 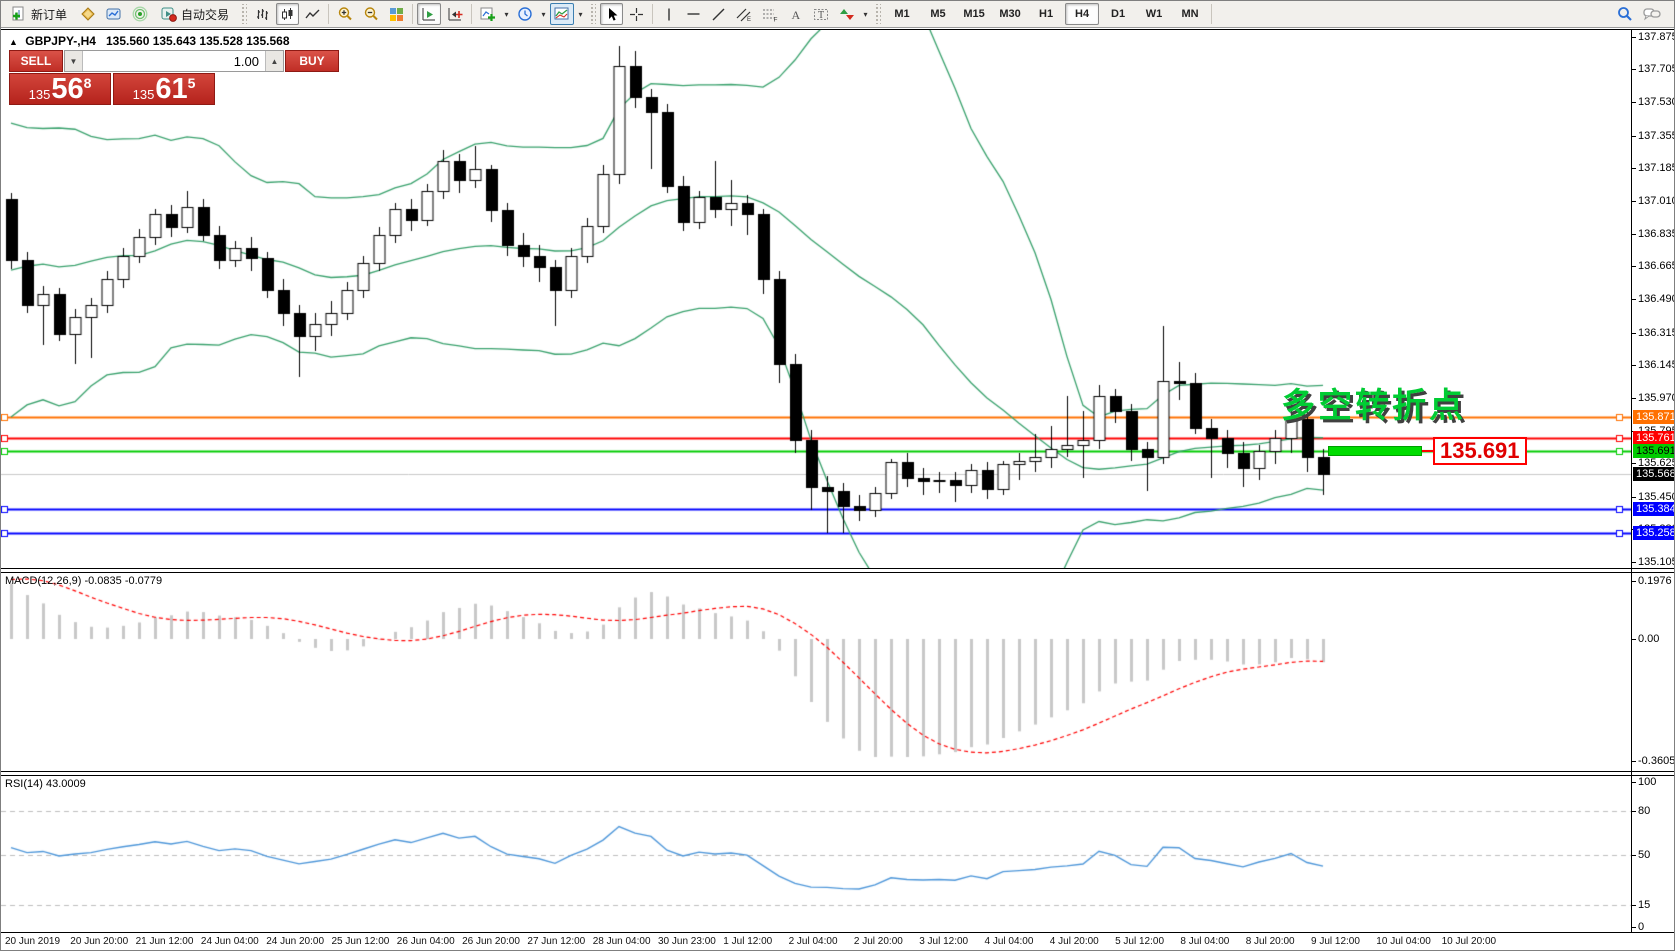 I want to click on new-order-button: 新订单, so click(x=39, y=14).